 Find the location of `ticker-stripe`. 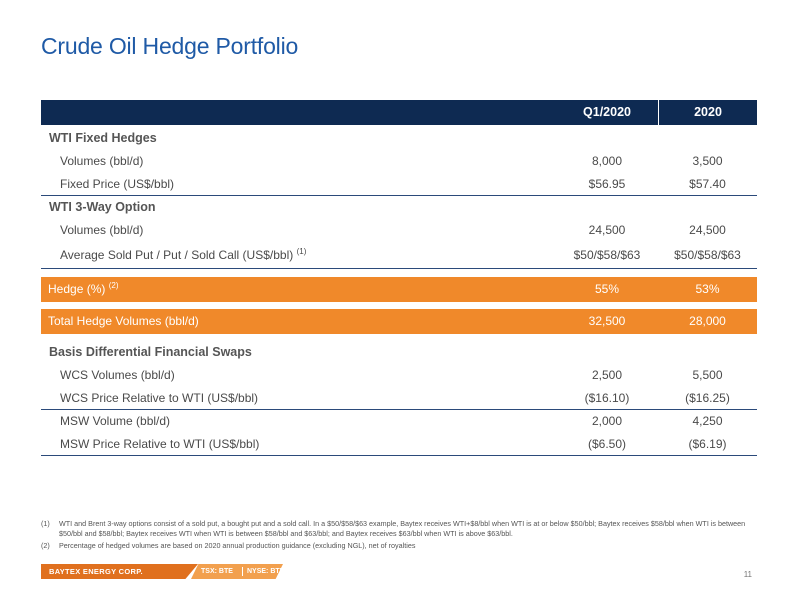

ticker-stripe is located at coordinates (237, 571).